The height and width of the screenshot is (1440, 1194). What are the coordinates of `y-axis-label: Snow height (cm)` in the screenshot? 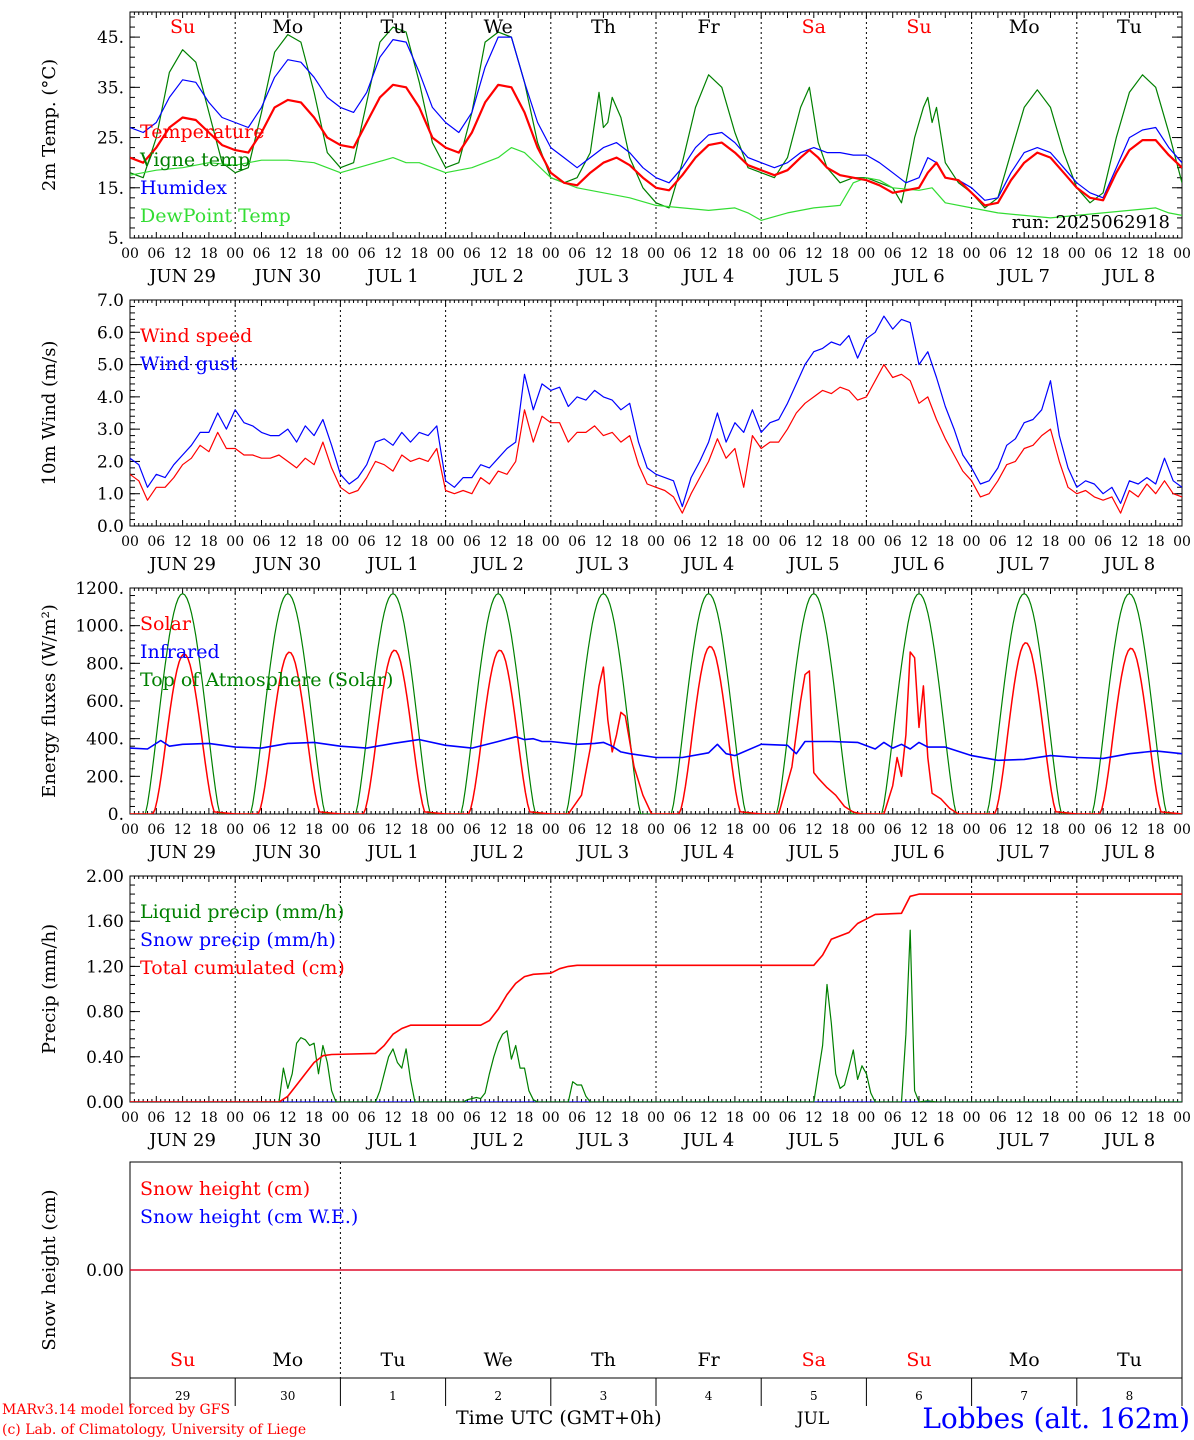 It's located at (49, 1269).